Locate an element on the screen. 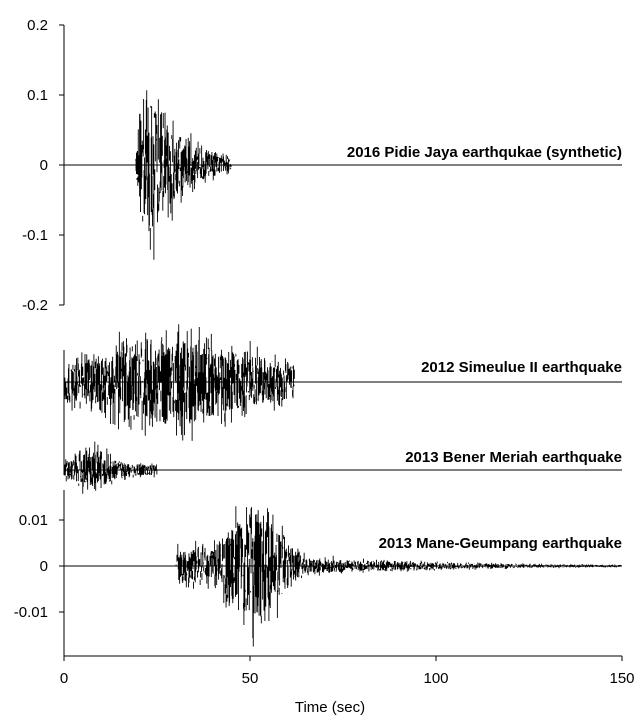 The image size is (637, 720). bottom-y-tick-label: -0.01 is located at coordinates (31, 612).